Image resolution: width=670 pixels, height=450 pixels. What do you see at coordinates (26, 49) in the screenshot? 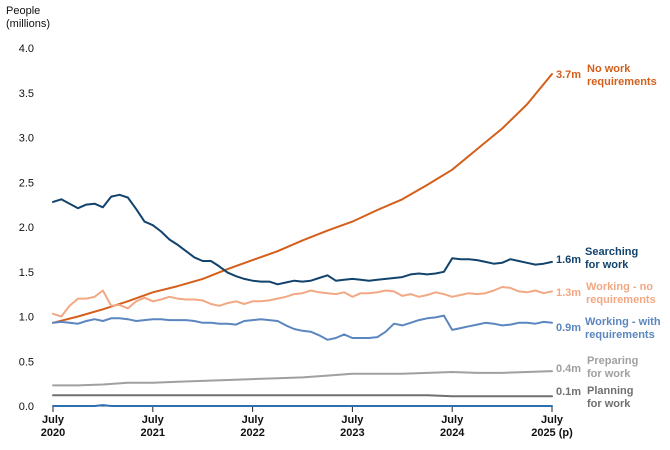
I see `y-tick-label: 4.0` at bounding box center [26, 49].